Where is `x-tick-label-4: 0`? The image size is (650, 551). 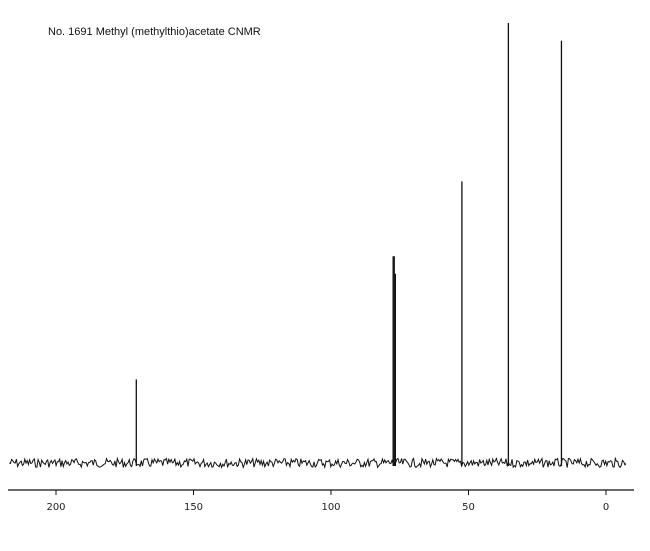
x-tick-label-4: 0 is located at coordinates (606, 507).